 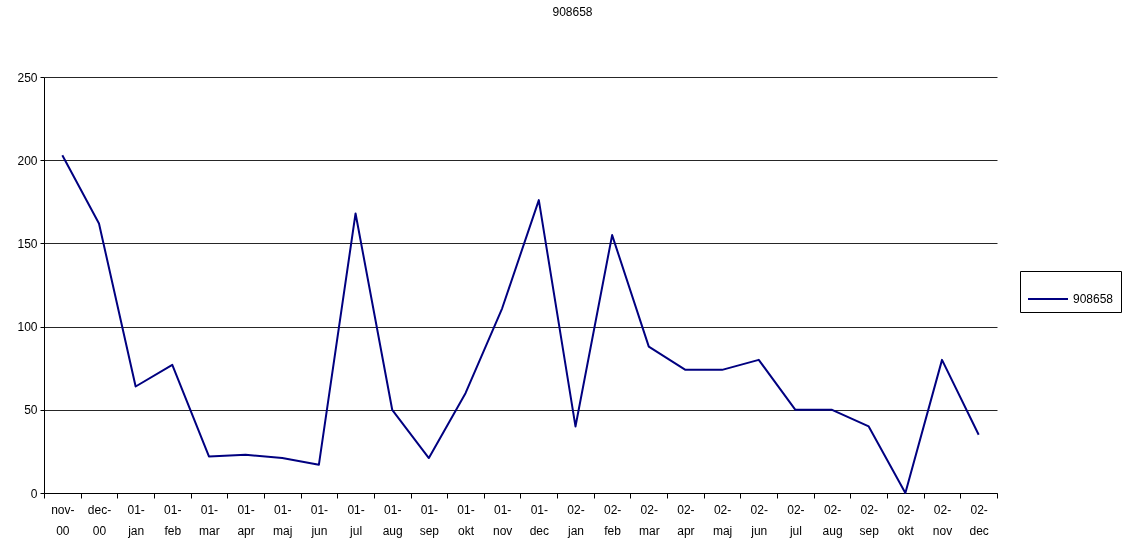 What do you see at coordinates (612, 520) in the screenshot?
I see `x-tick-label: 02-feb` at bounding box center [612, 520].